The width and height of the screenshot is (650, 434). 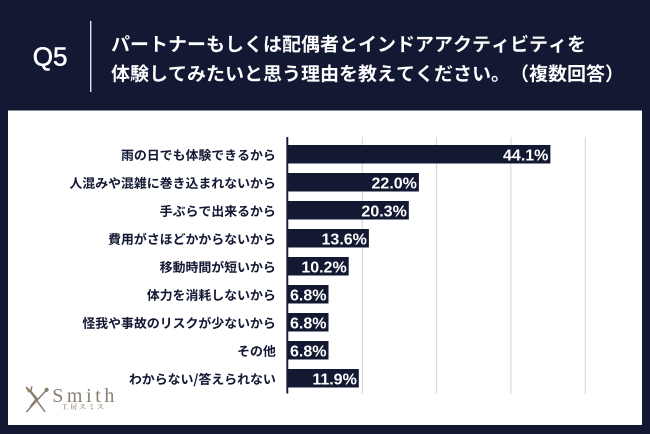 I want to click on svg-text: Smith, so click(x=85, y=396).